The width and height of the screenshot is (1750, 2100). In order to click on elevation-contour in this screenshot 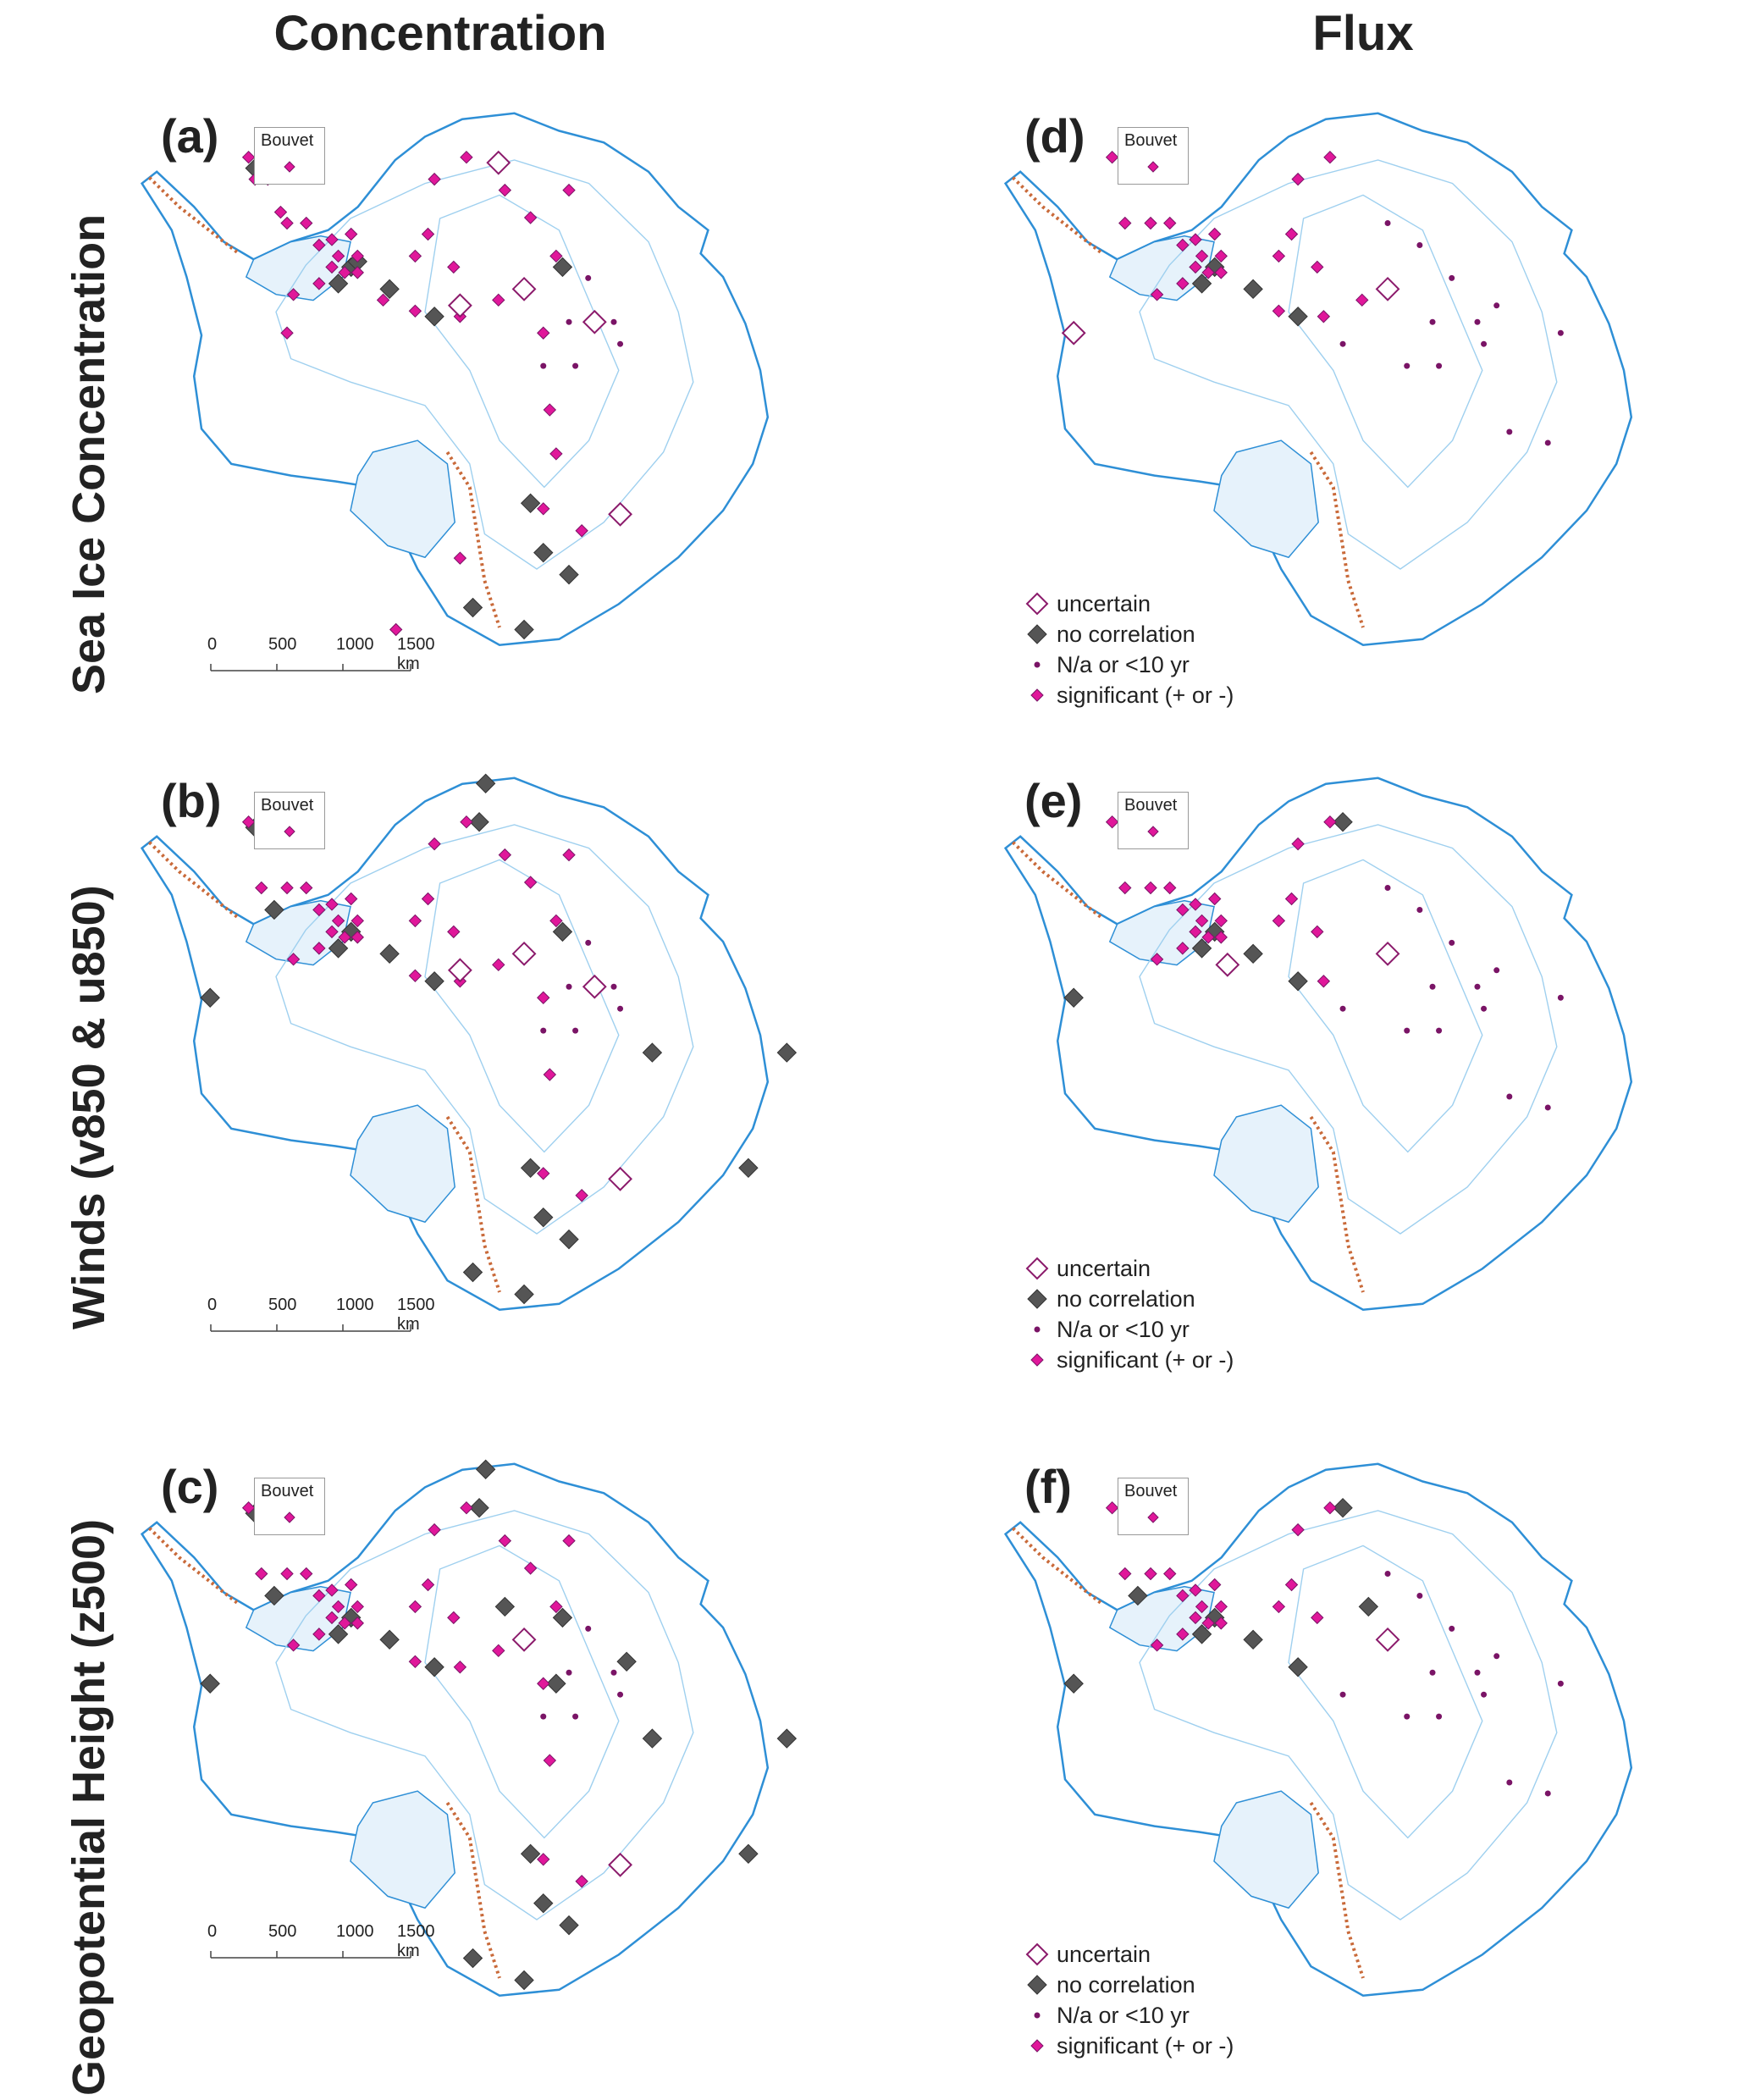, I will do `click(484, 1029)`.